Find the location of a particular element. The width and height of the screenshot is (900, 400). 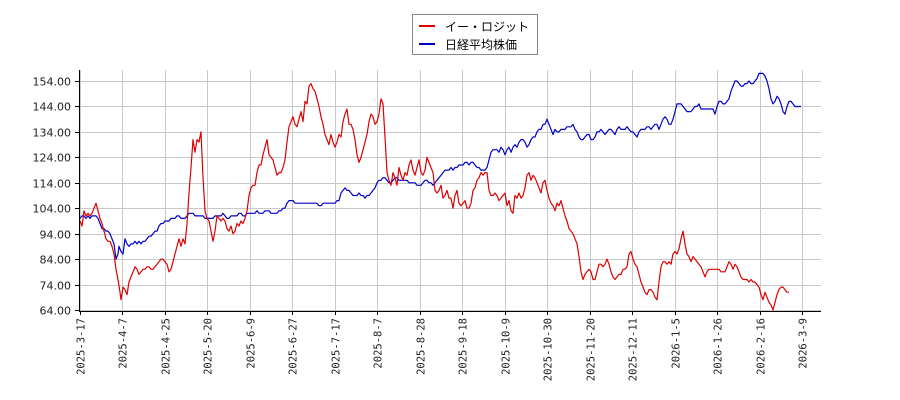

y-tick-label: 104.00 is located at coordinates (52, 209).